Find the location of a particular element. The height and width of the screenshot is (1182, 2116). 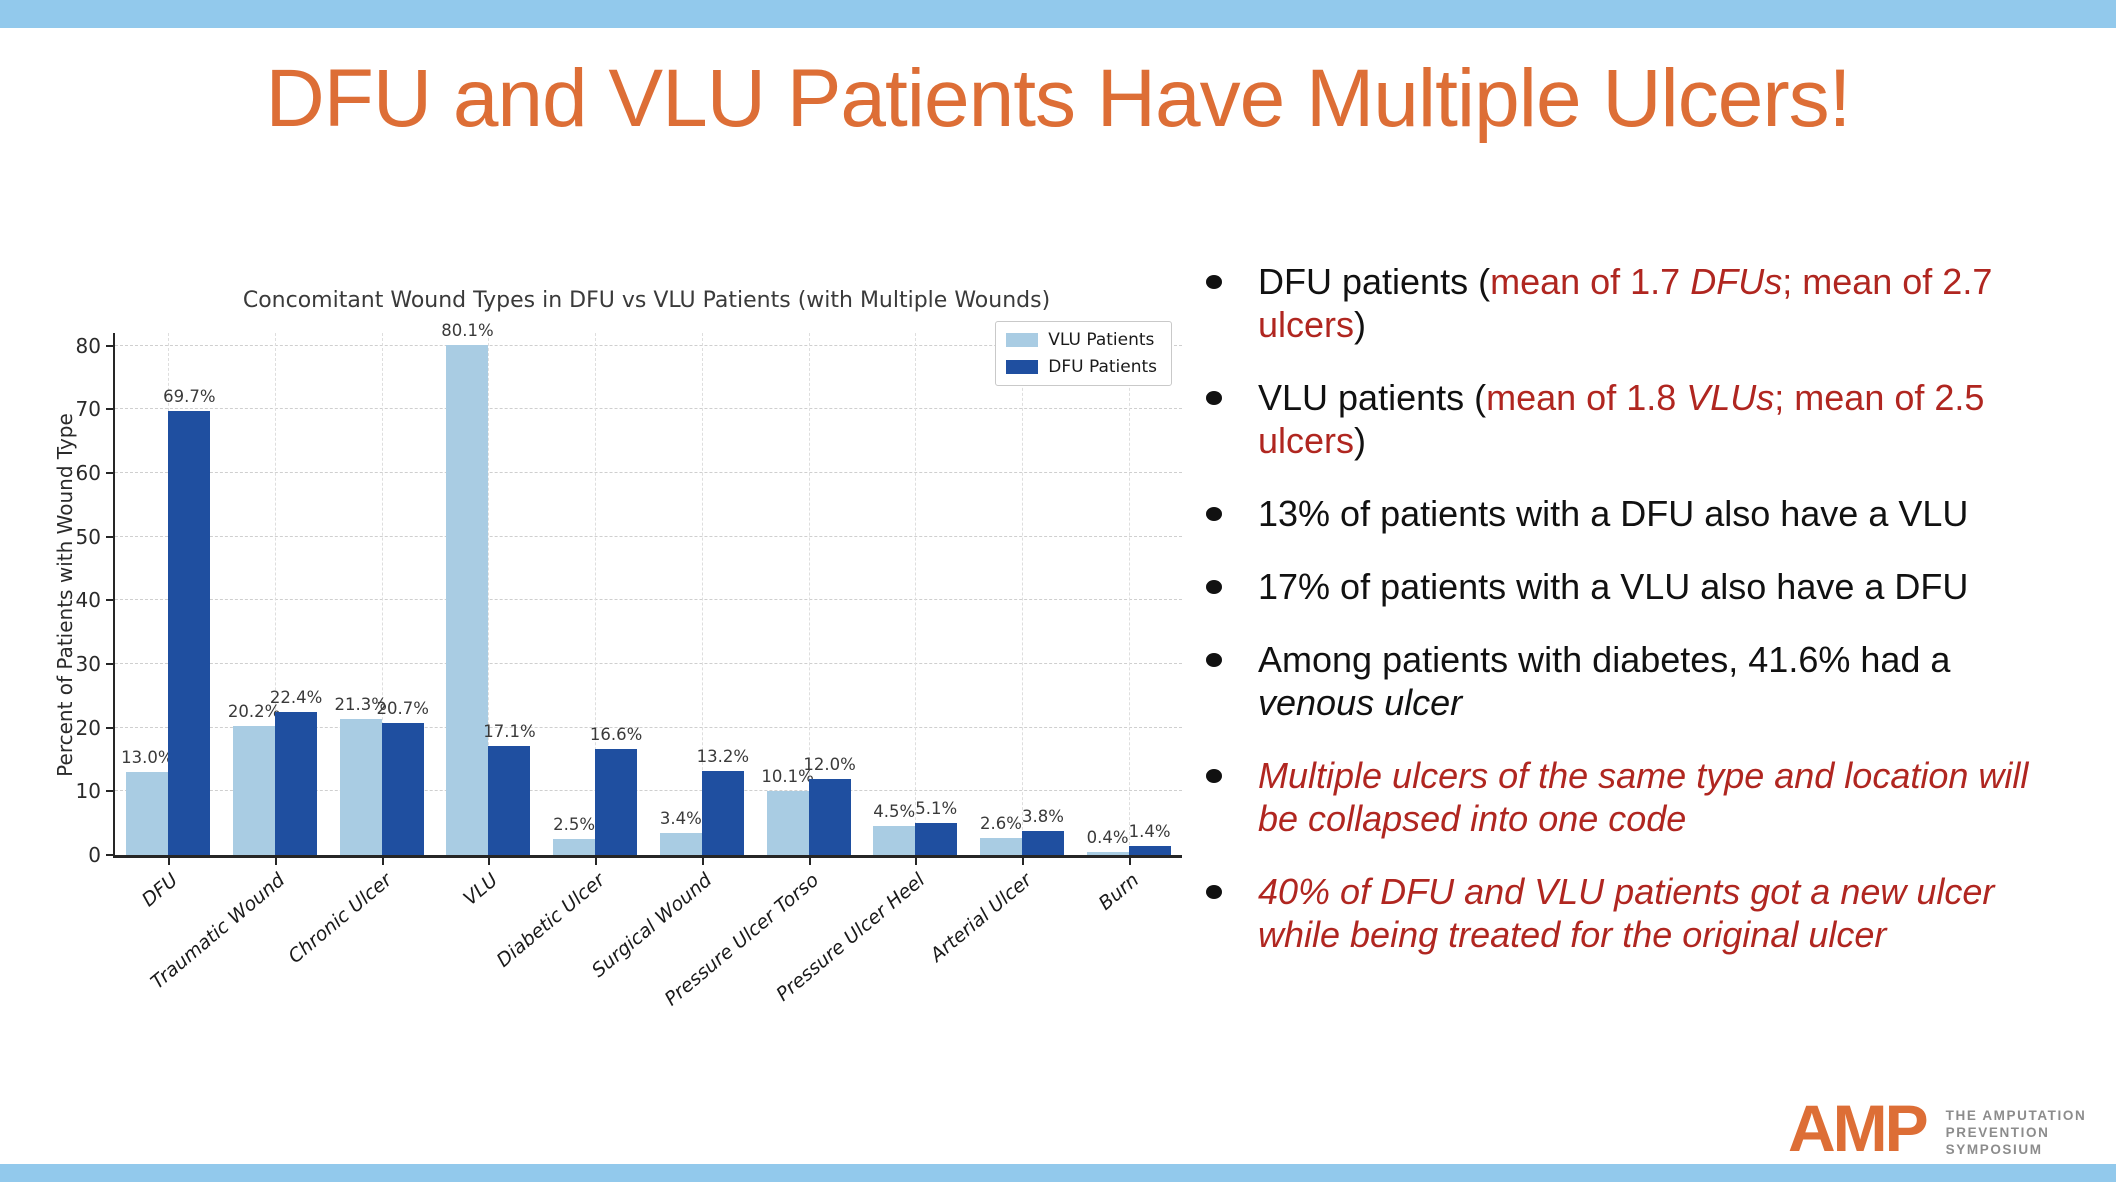

x-tick-label: DFU is located at coordinates (160, 890).